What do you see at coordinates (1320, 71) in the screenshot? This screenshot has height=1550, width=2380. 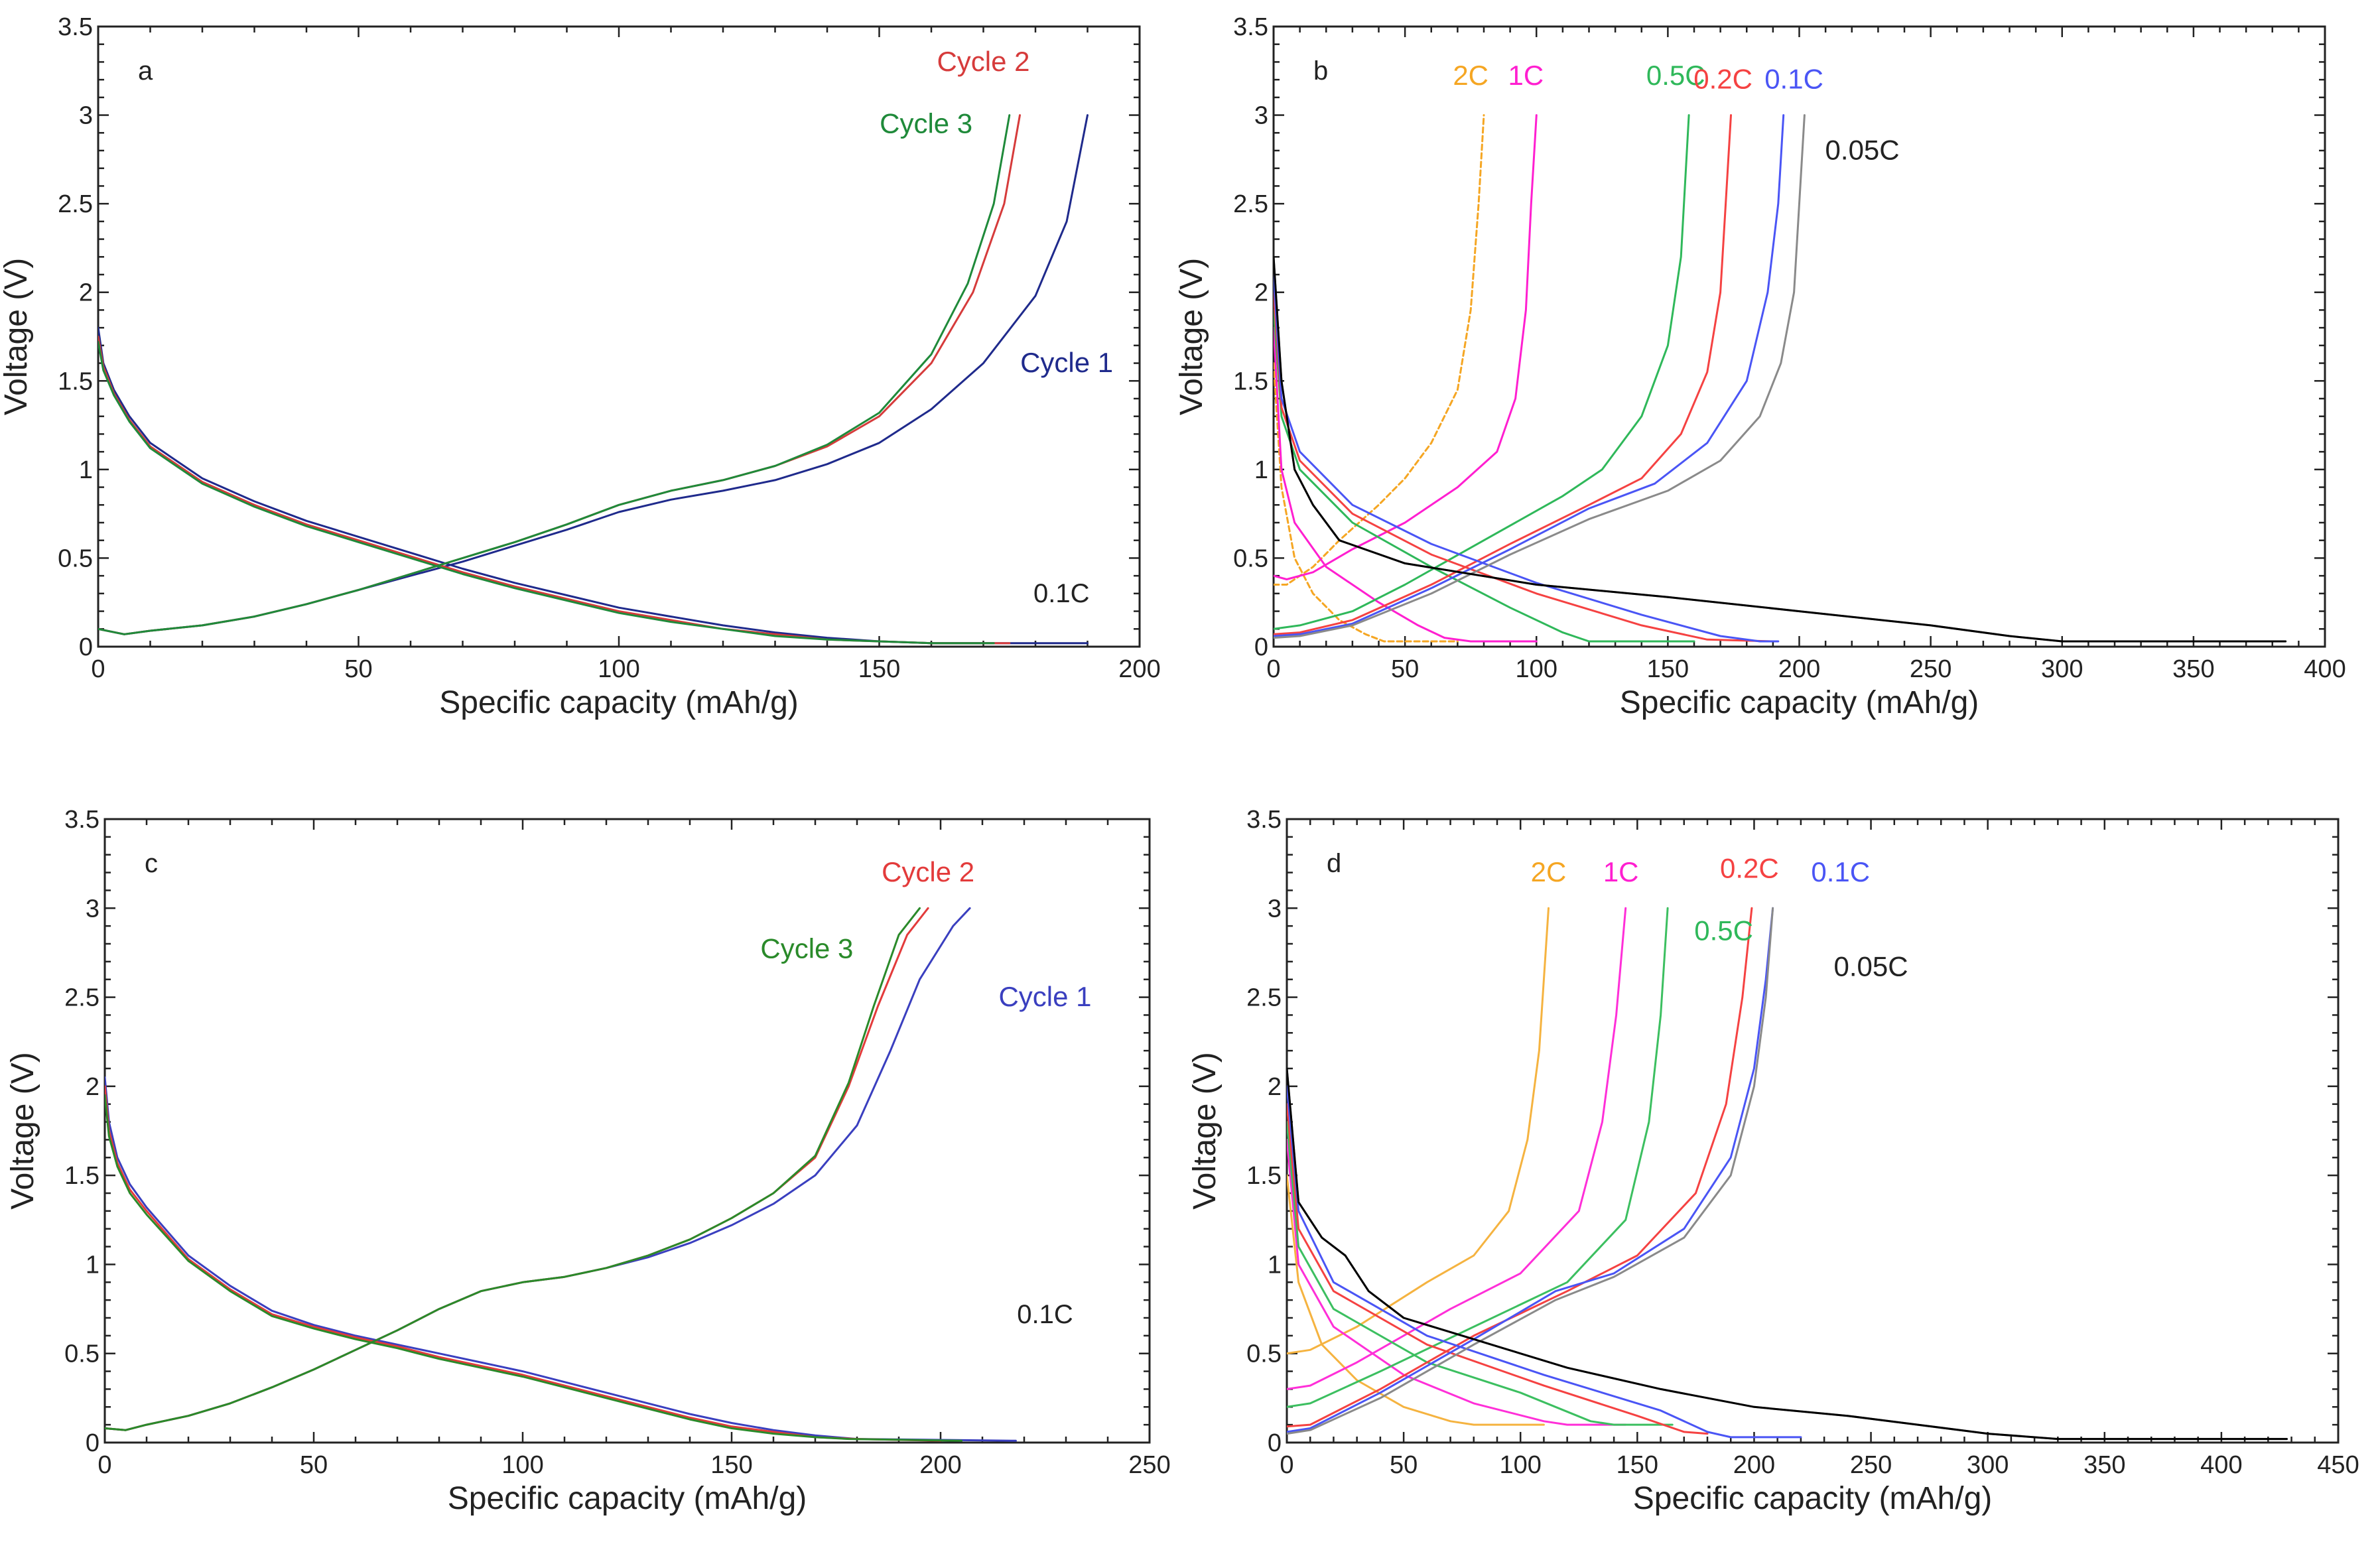 I see `panel-label: b` at bounding box center [1320, 71].